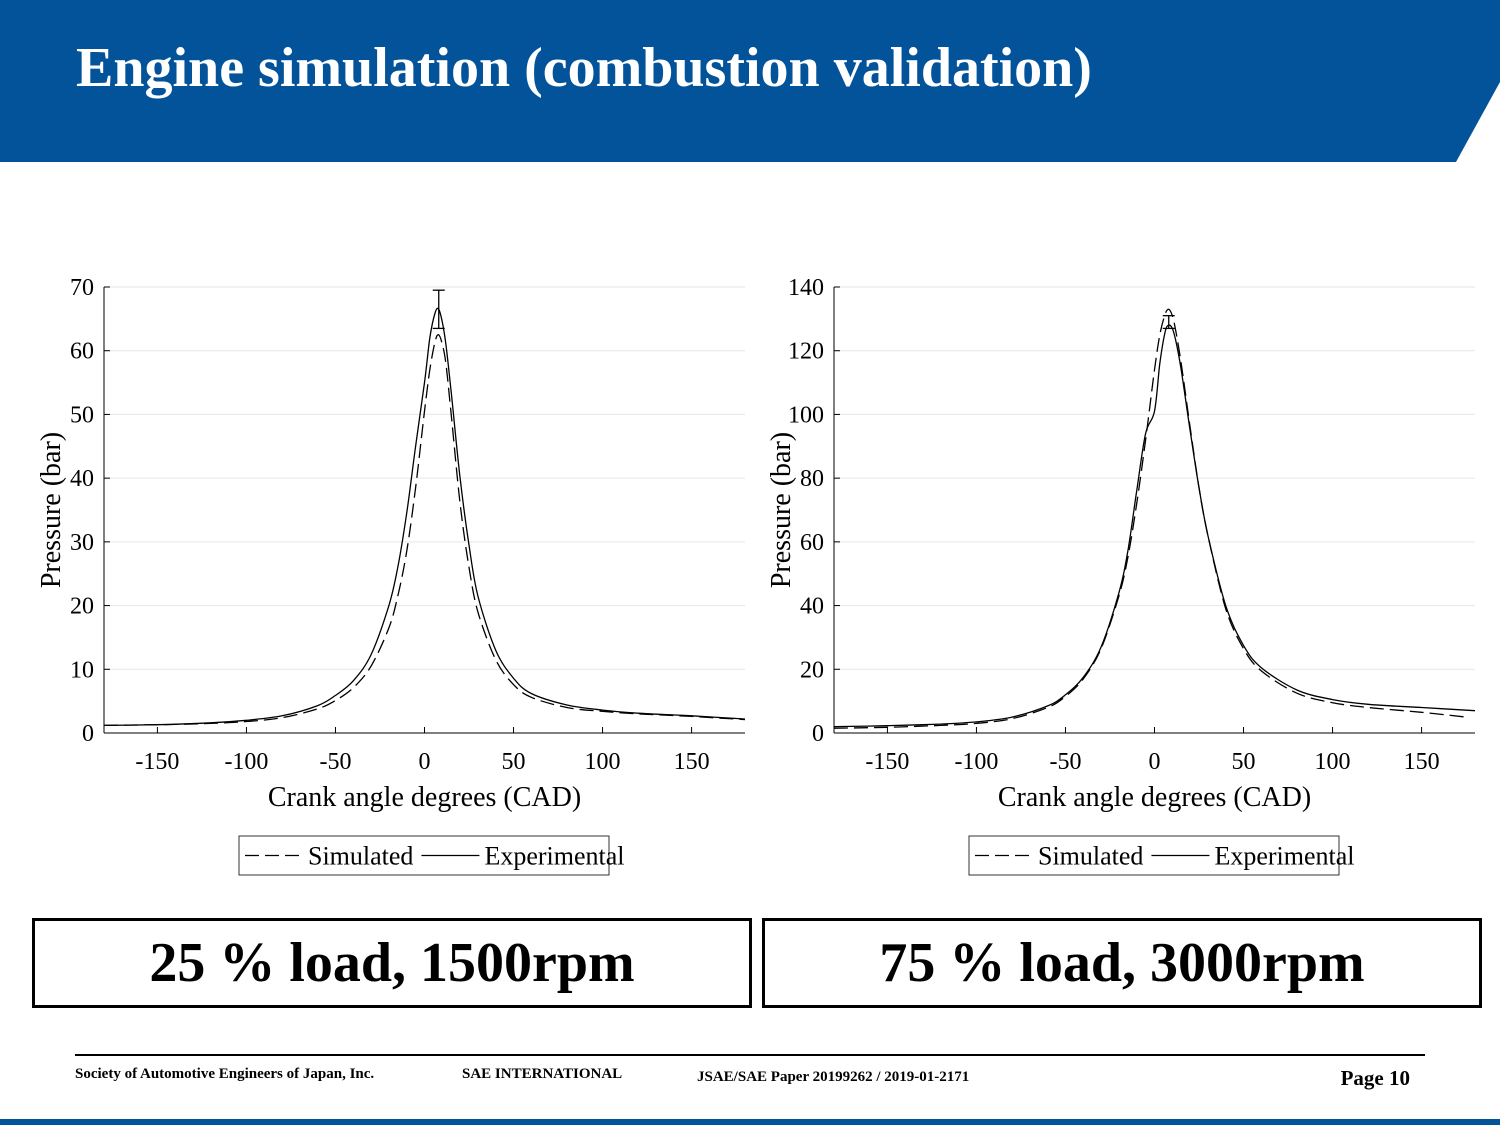 The height and width of the screenshot is (1125, 1500). What do you see at coordinates (424, 530) in the screenshot?
I see `series-line-simulated` at bounding box center [424, 530].